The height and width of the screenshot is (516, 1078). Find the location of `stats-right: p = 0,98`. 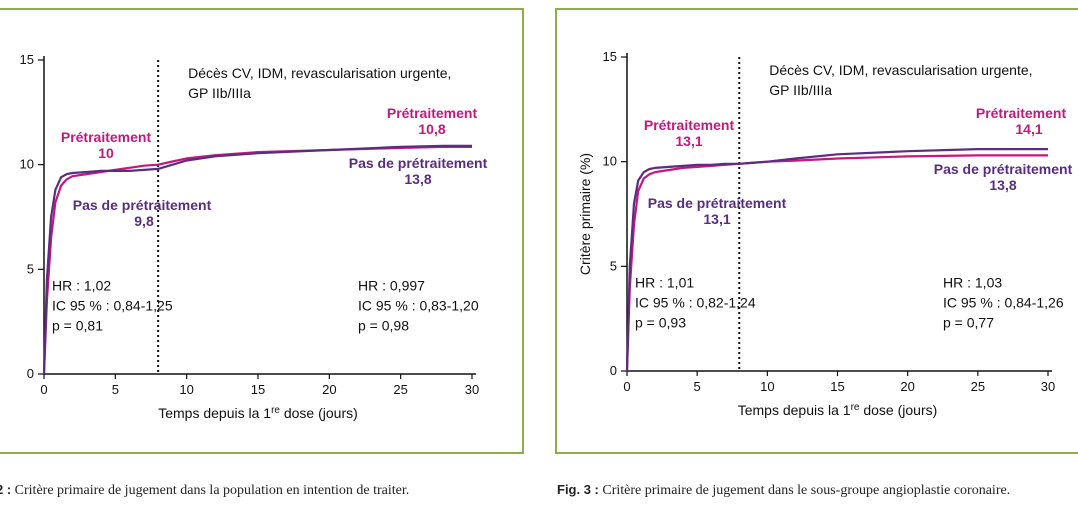

stats-right: p = 0,98 is located at coordinates (383, 325).